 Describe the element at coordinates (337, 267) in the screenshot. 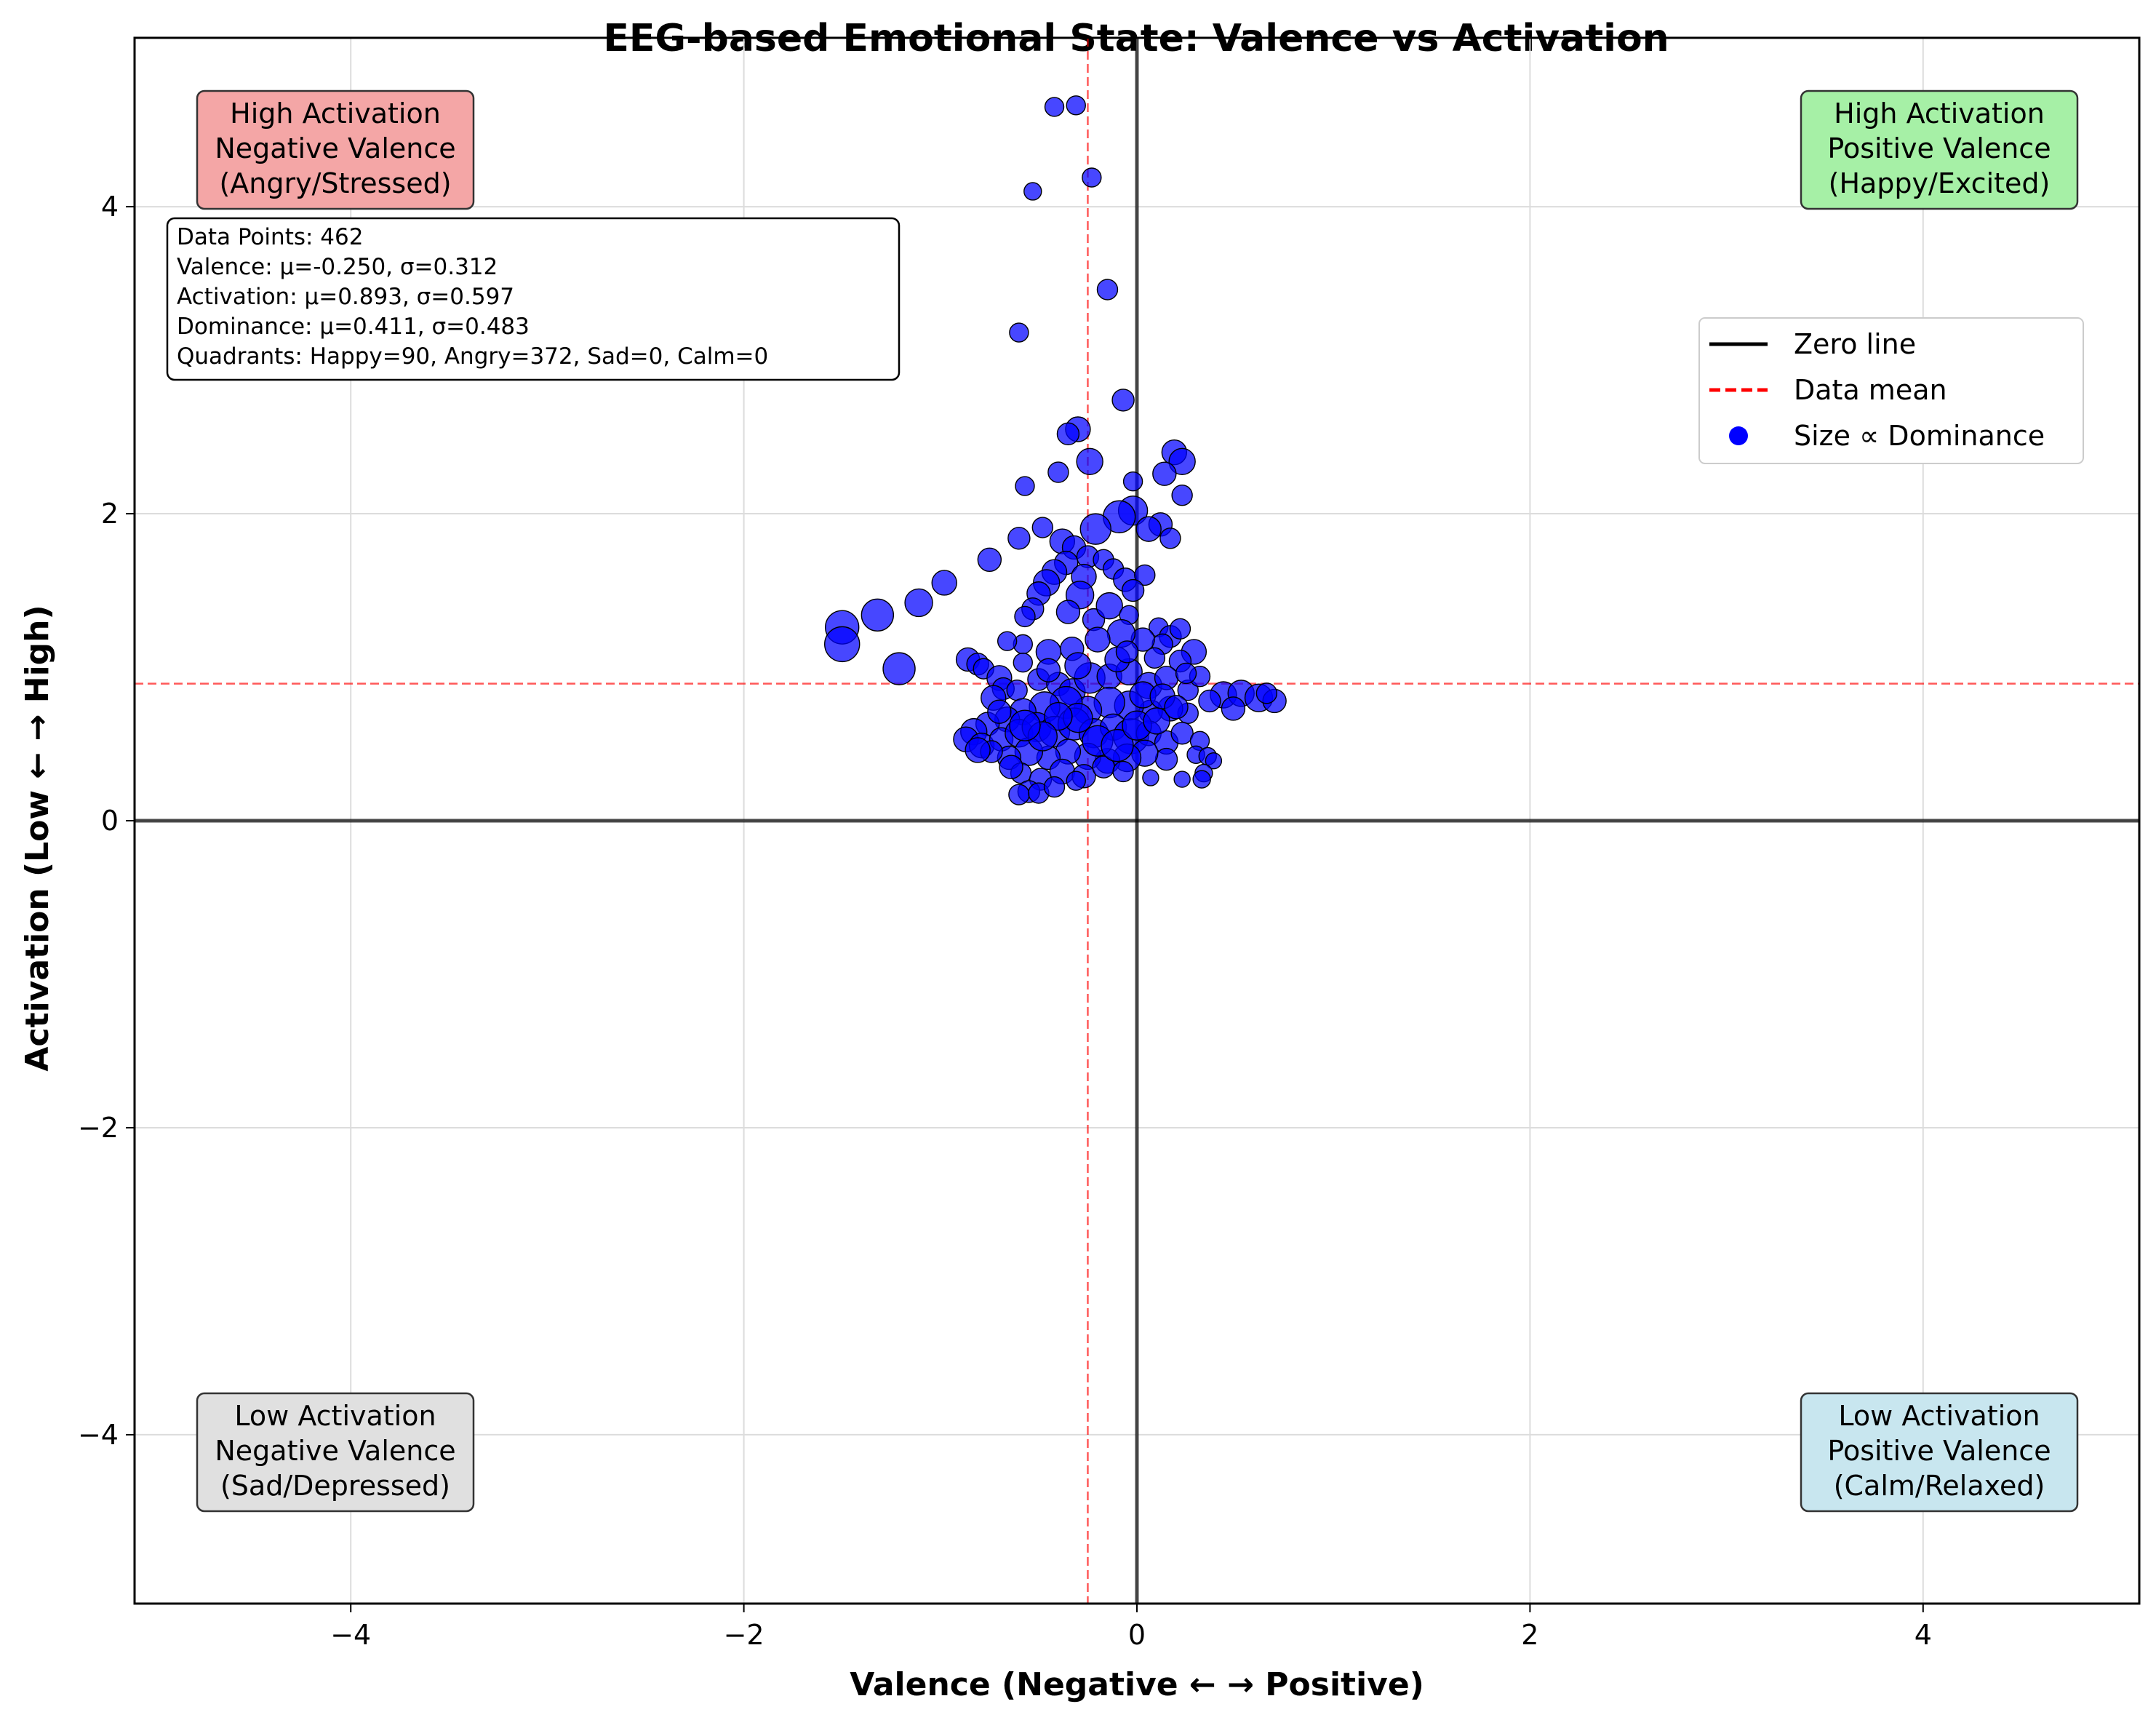

I see `stats-line: Valence: μ=-0.250, σ=0.312` at that location.